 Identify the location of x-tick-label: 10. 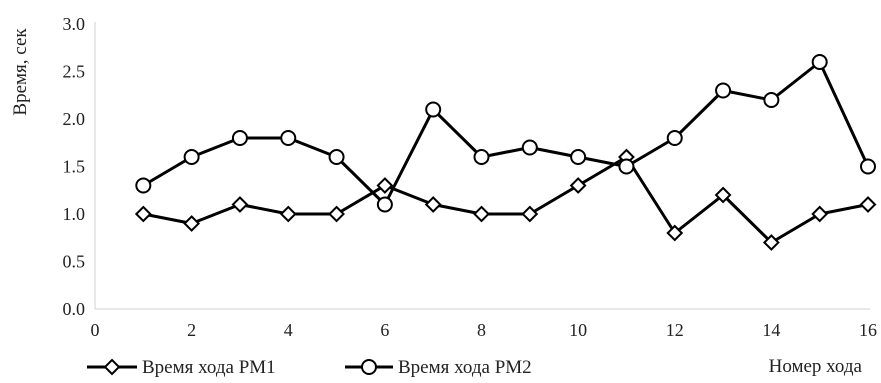
(578, 330).